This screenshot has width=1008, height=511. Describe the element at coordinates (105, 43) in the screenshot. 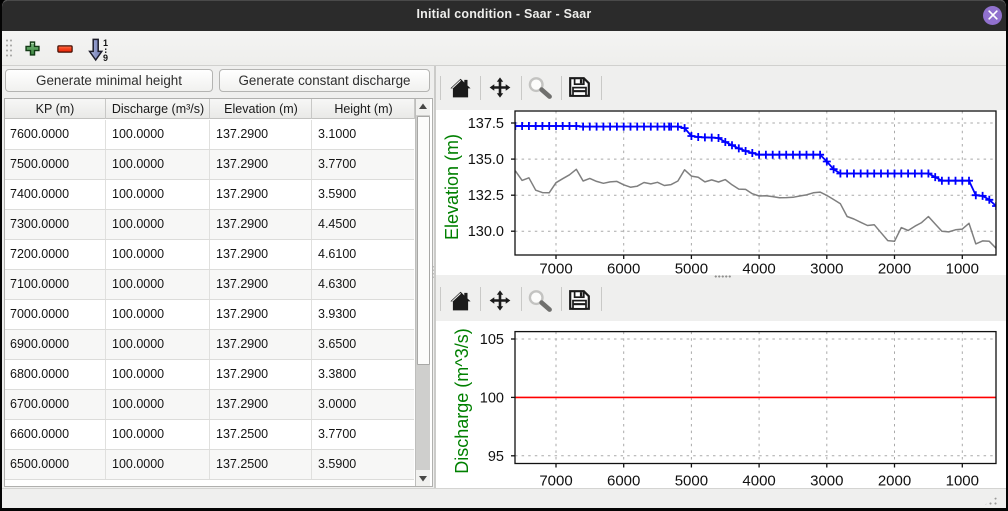

I see `svg-text: 1` at that location.